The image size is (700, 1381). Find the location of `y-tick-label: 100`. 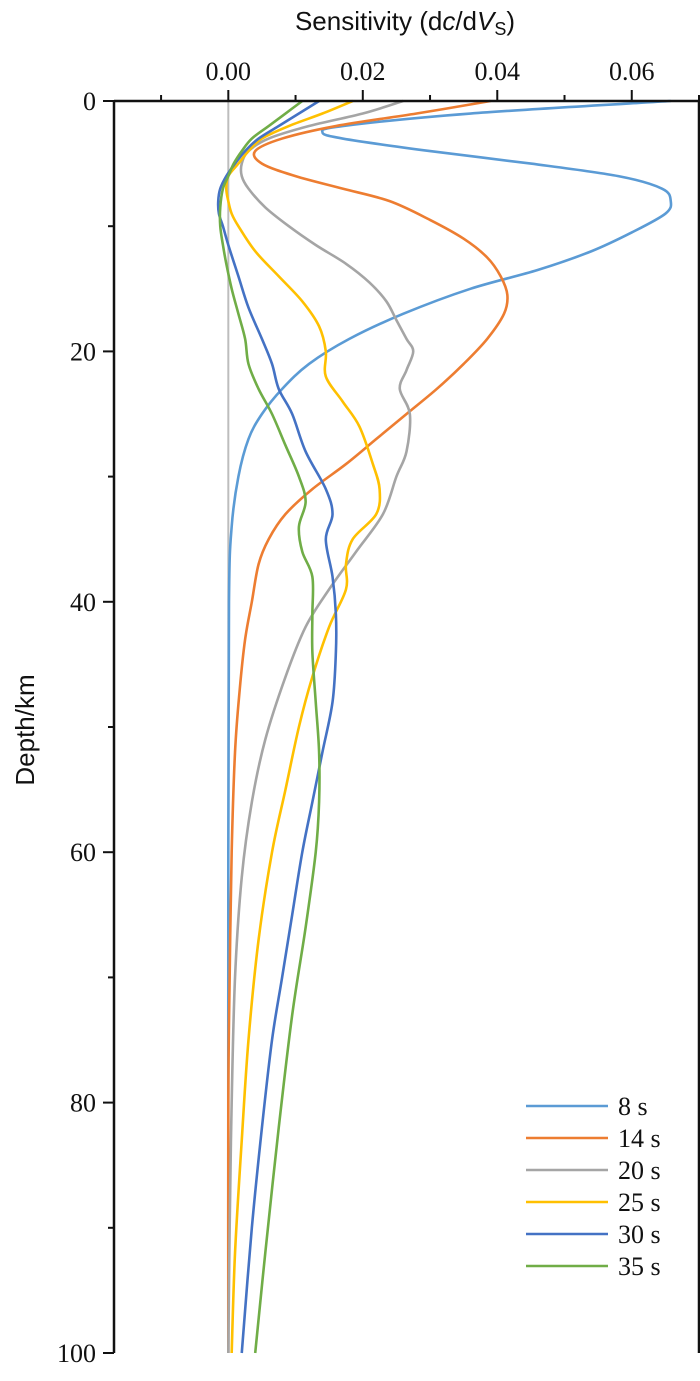

y-tick-label: 100 is located at coordinates (76, 1353).